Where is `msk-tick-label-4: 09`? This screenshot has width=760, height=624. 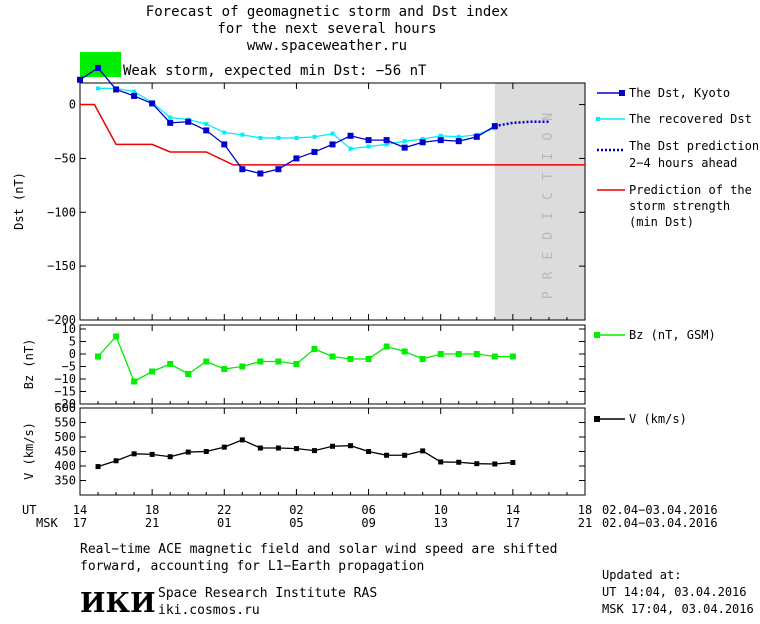 msk-tick-label-4: 09 is located at coordinates (368, 523).